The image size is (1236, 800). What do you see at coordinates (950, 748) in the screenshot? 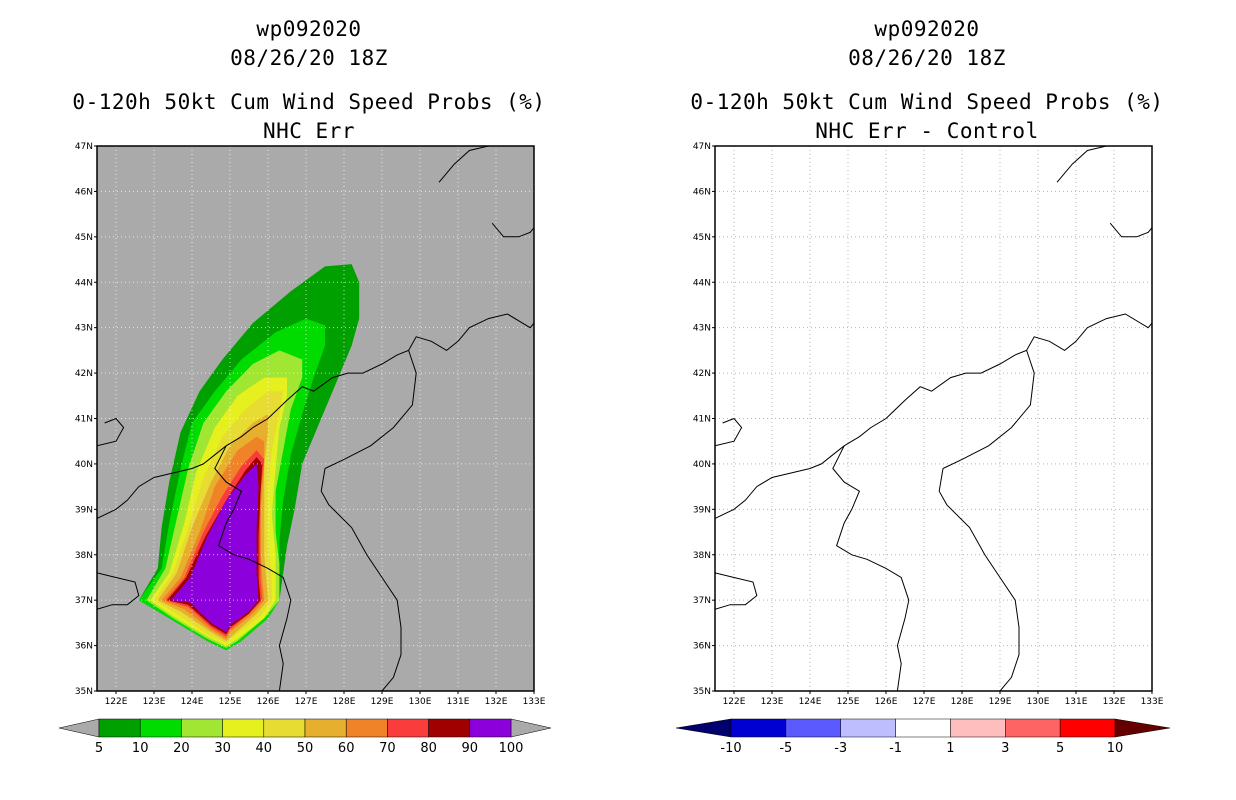
I see `colorbar-label: 1` at bounding box center [950, 748].